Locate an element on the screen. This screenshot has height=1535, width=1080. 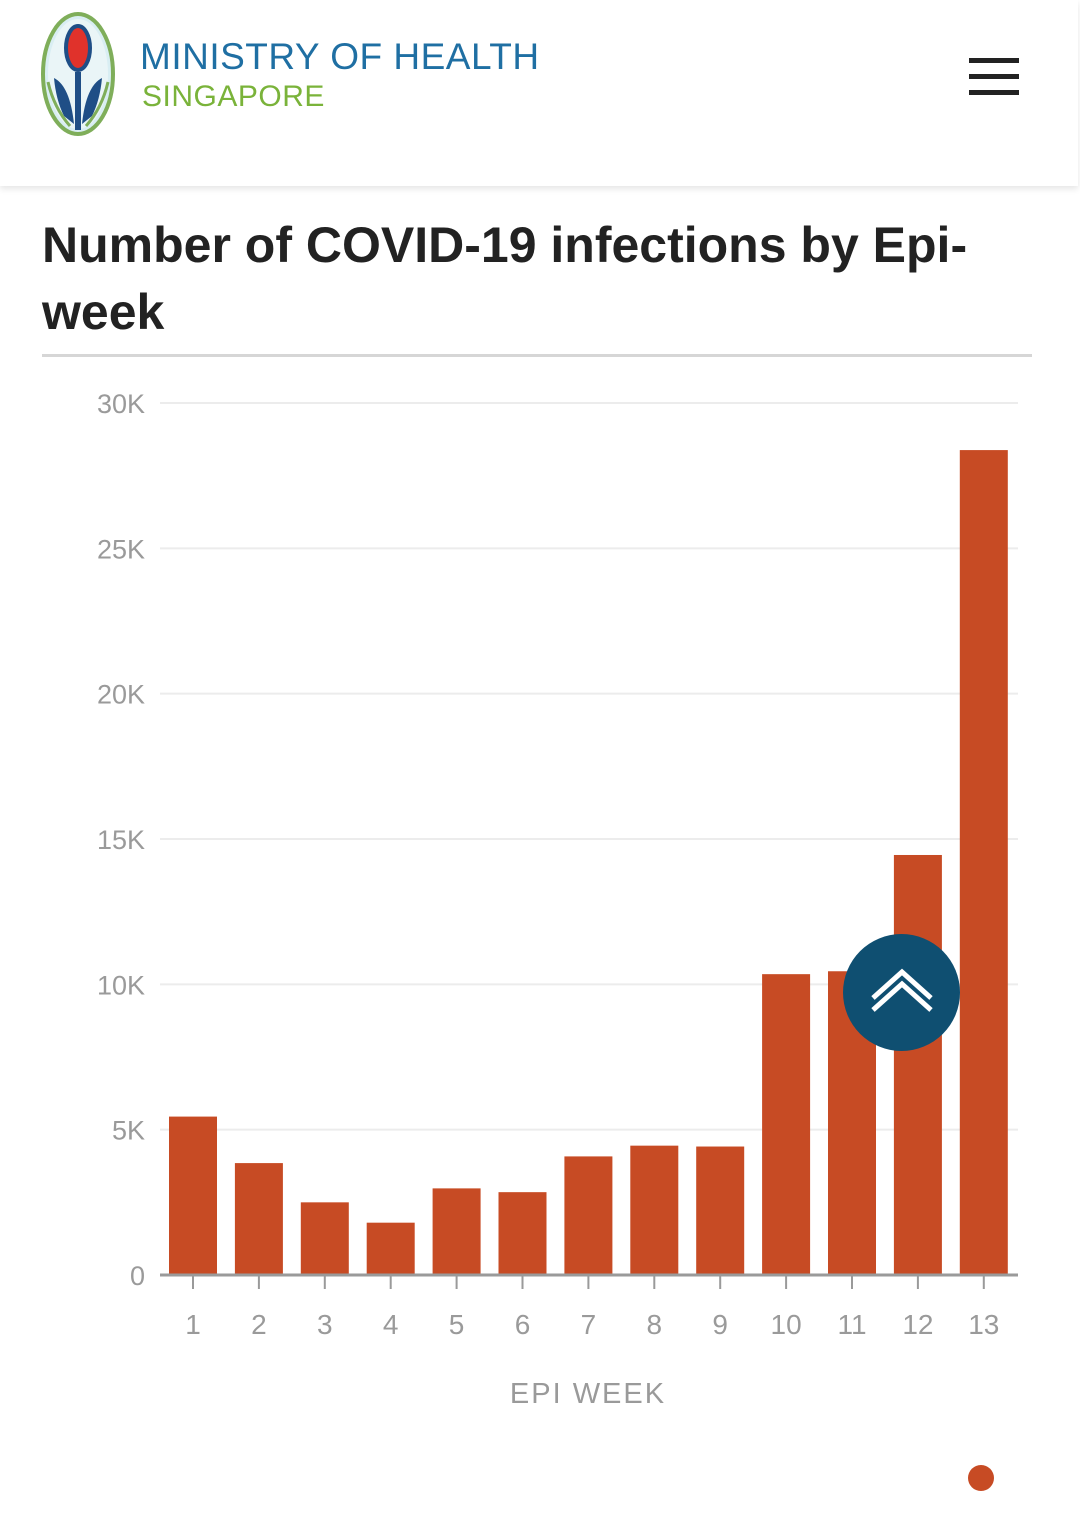
chevron-up-icon is located at coordinates (902, 990).